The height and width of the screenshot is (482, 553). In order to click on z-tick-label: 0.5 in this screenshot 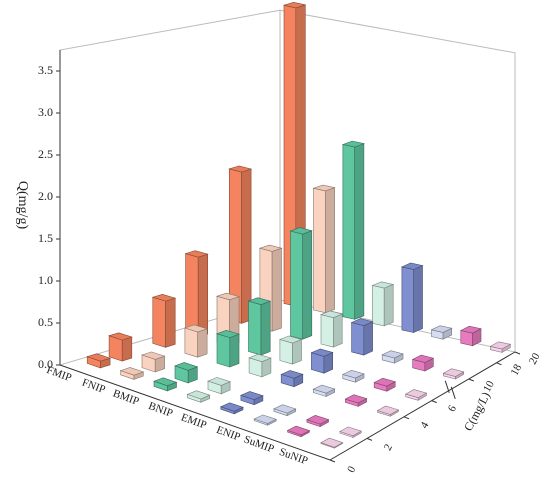, I will do `click(45, 322)`.